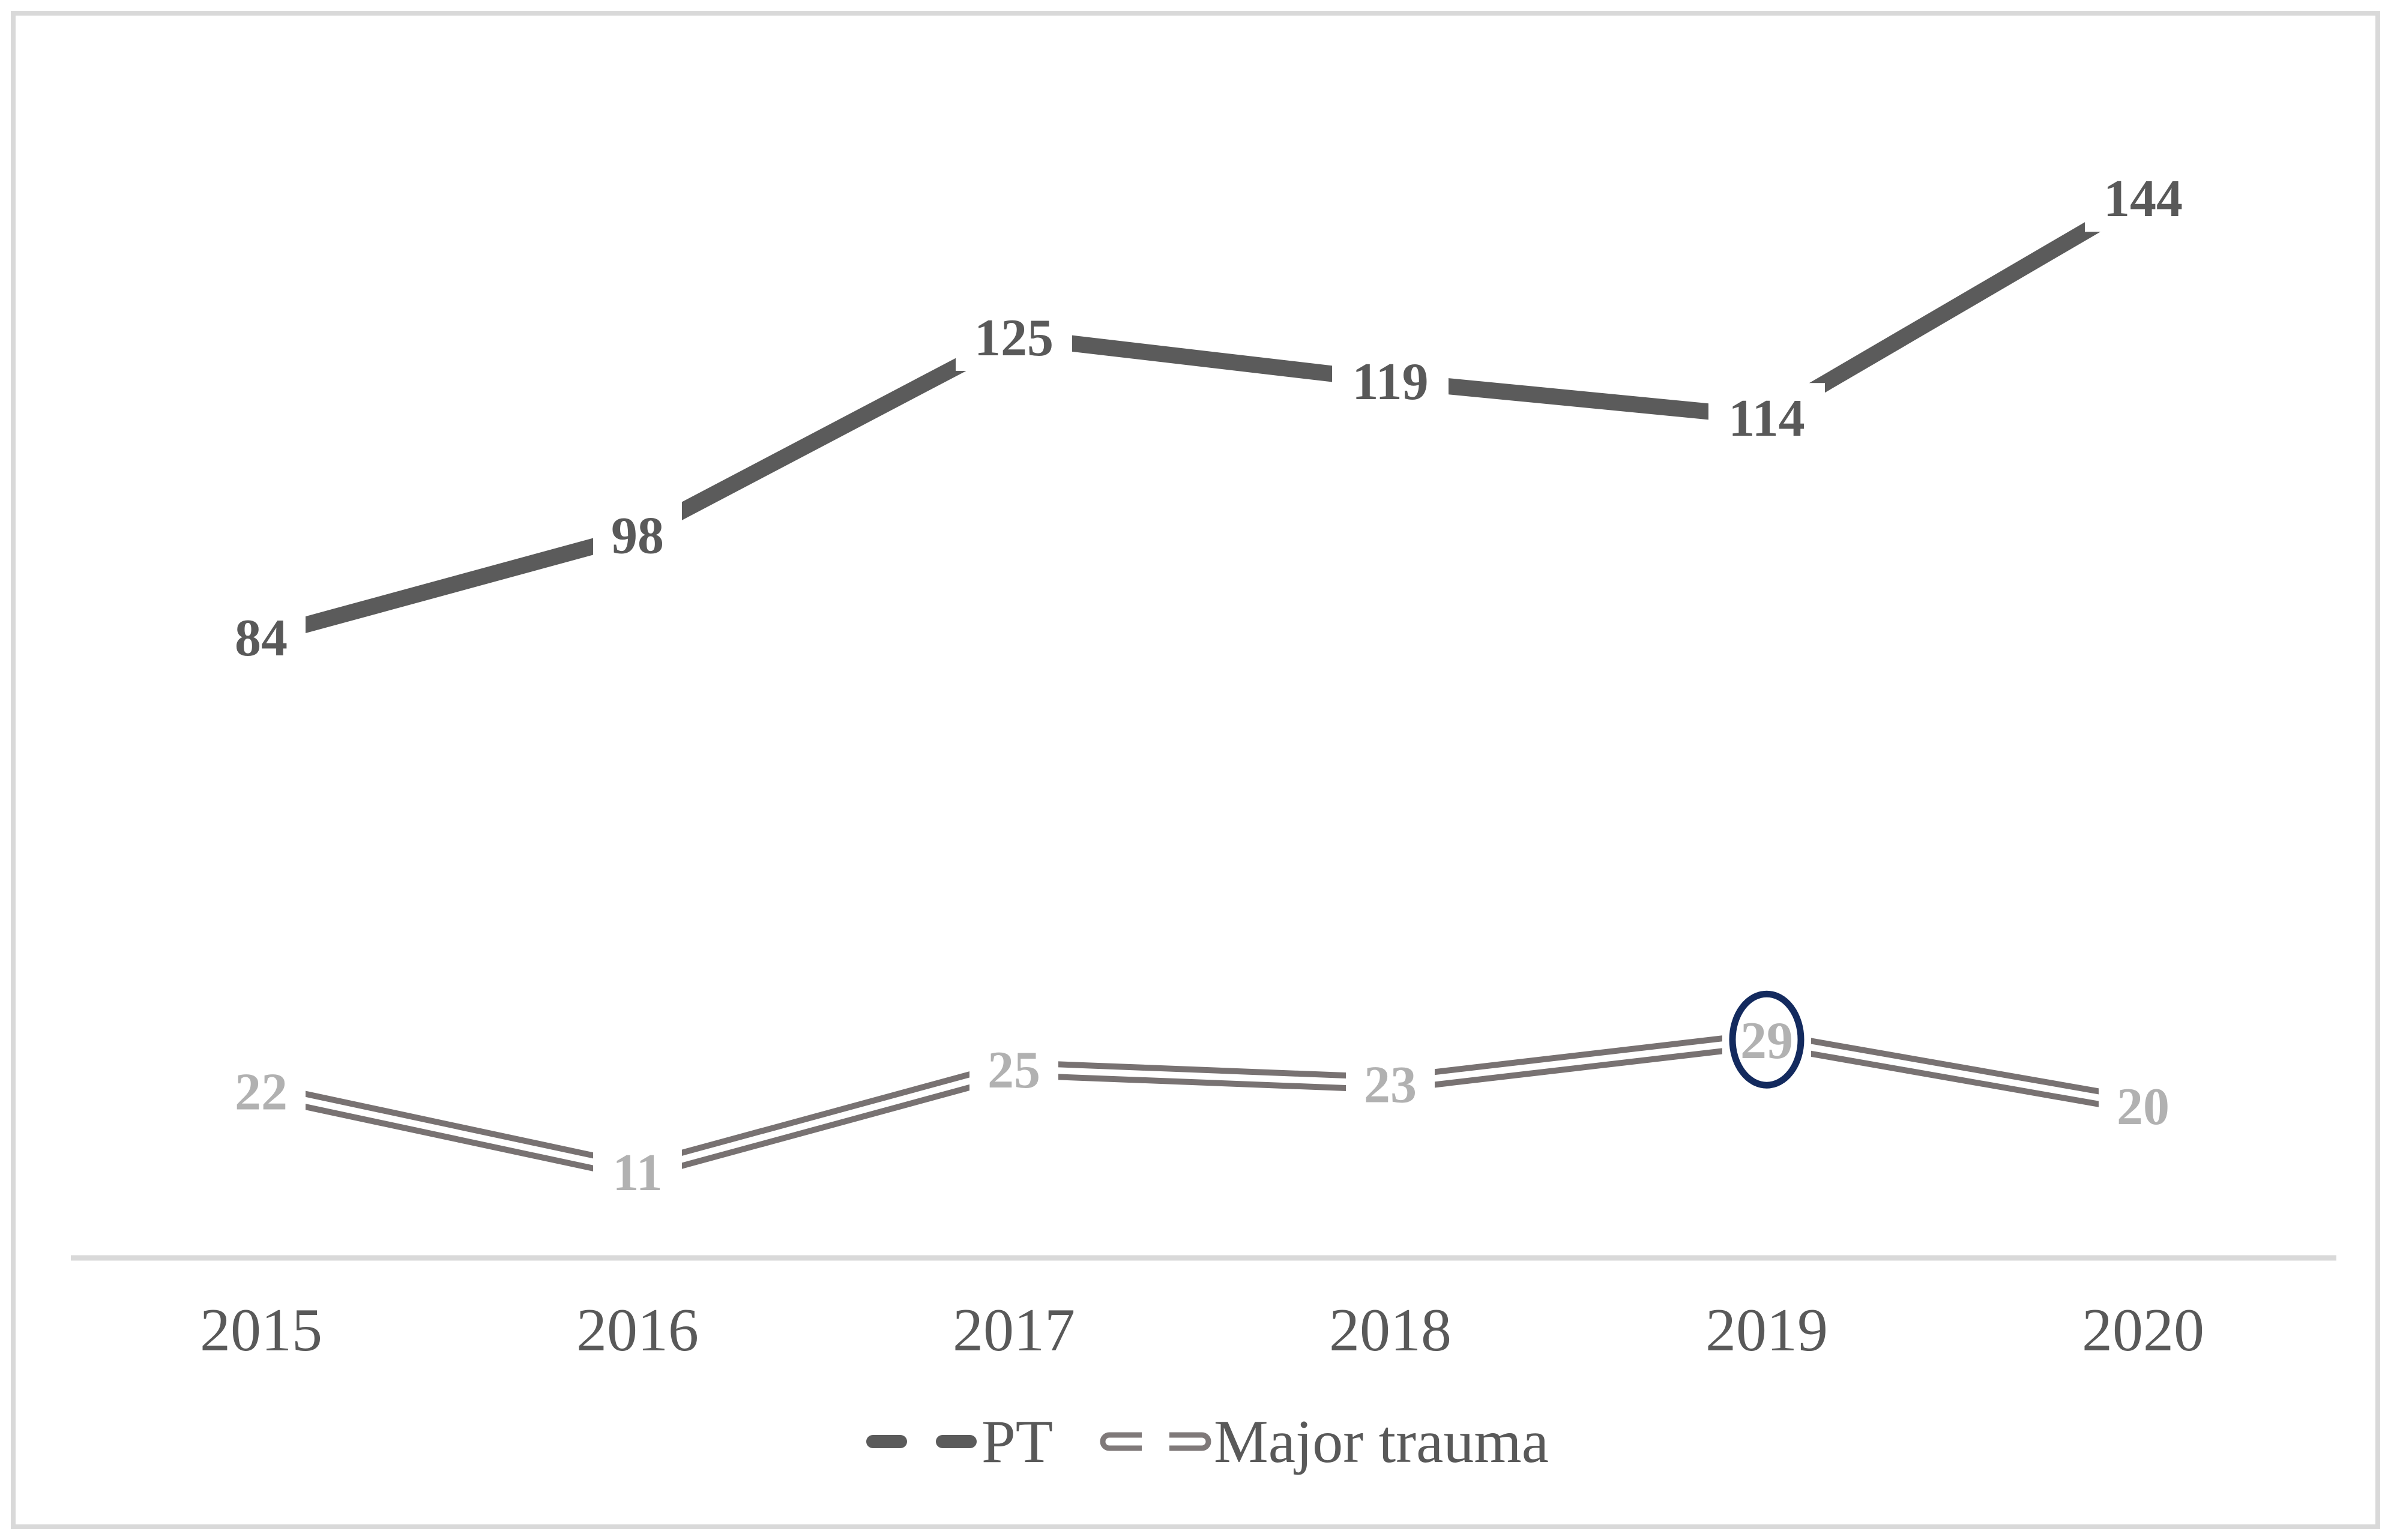 Image resolution: width=2391 pixels, height=1540 pixels. What do you see at coordinates (1391, 1330) in the screenshot?
I see `x-axis-label: 2018` at bounding box center [1391, 1330].